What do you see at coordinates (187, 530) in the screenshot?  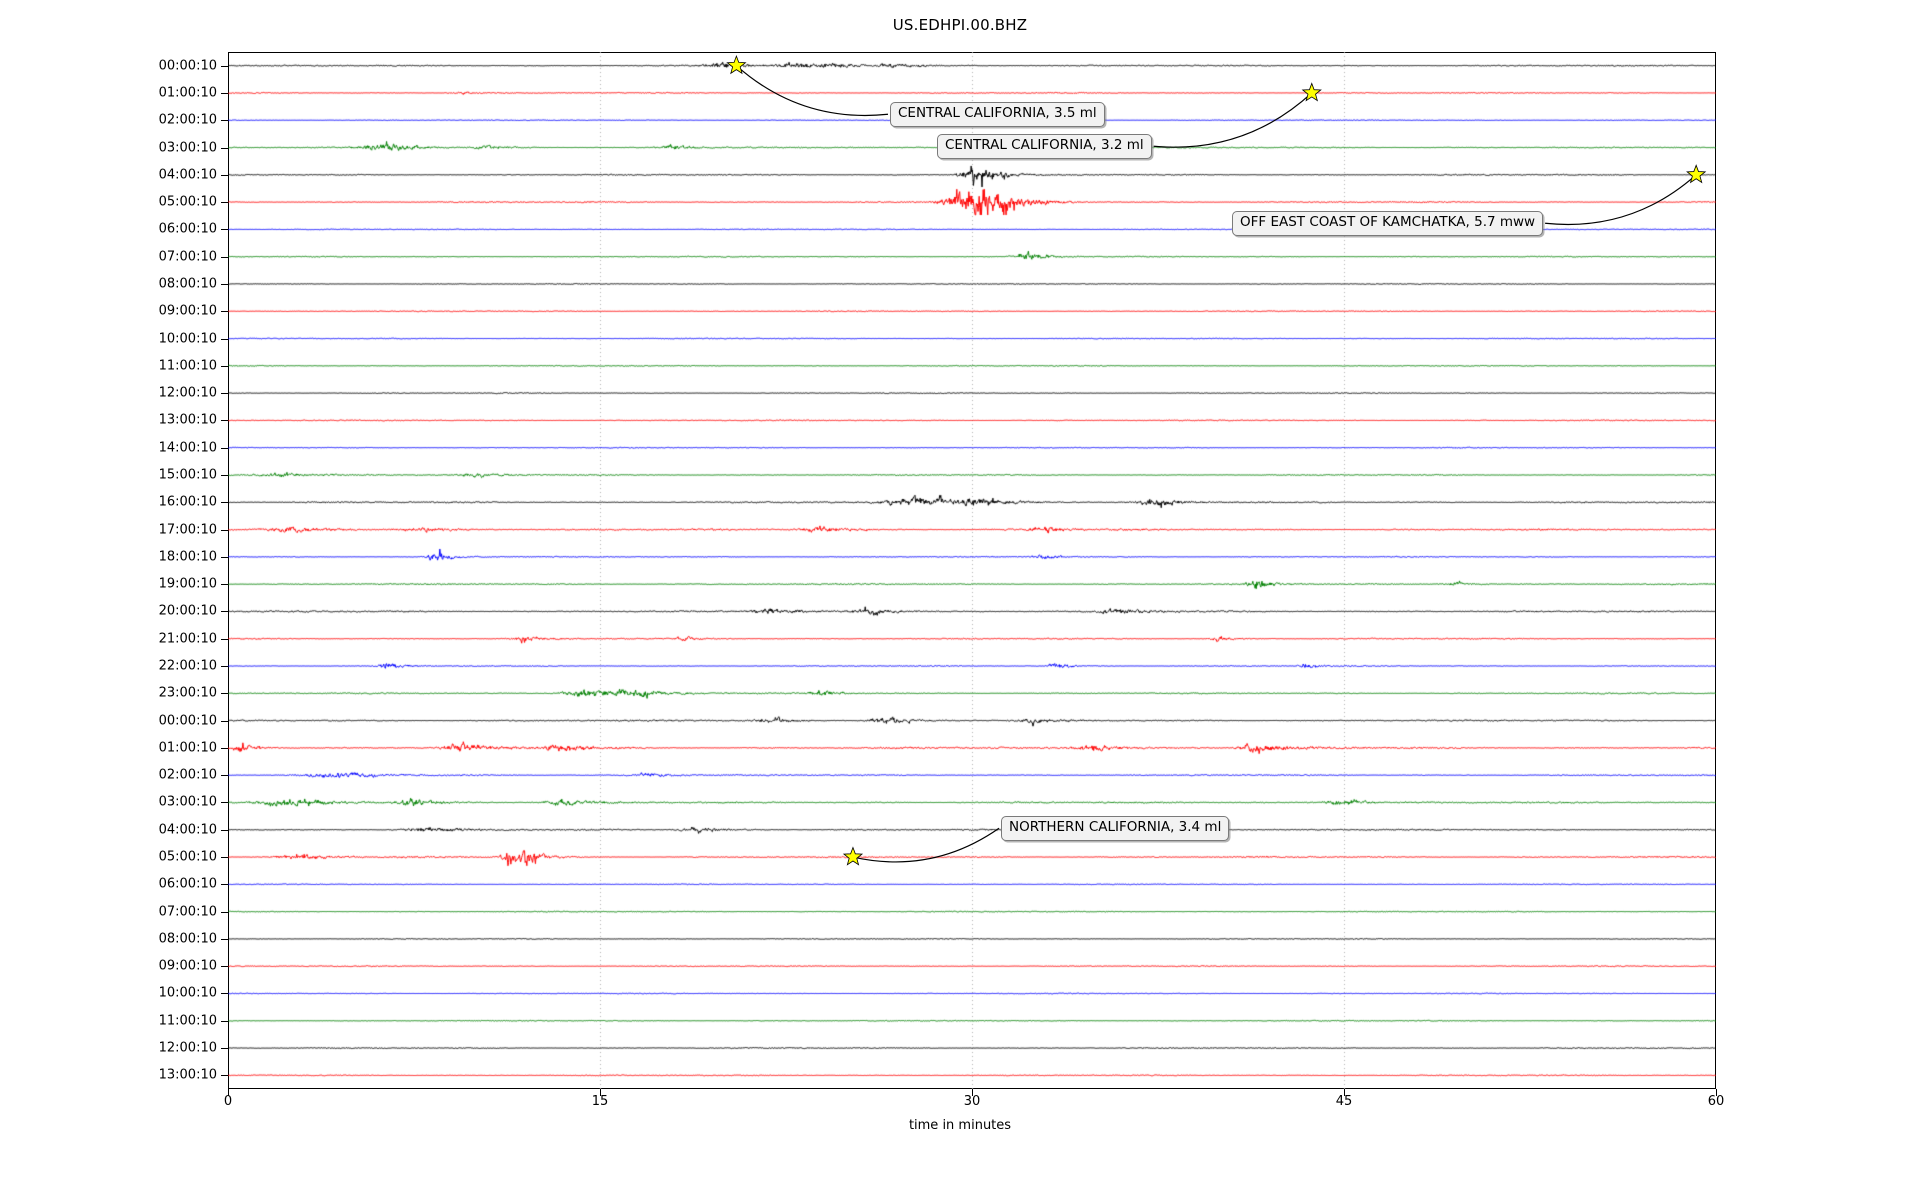 I see `y-tick-label-17: 17:00:10` at bounding box center [187, 530].